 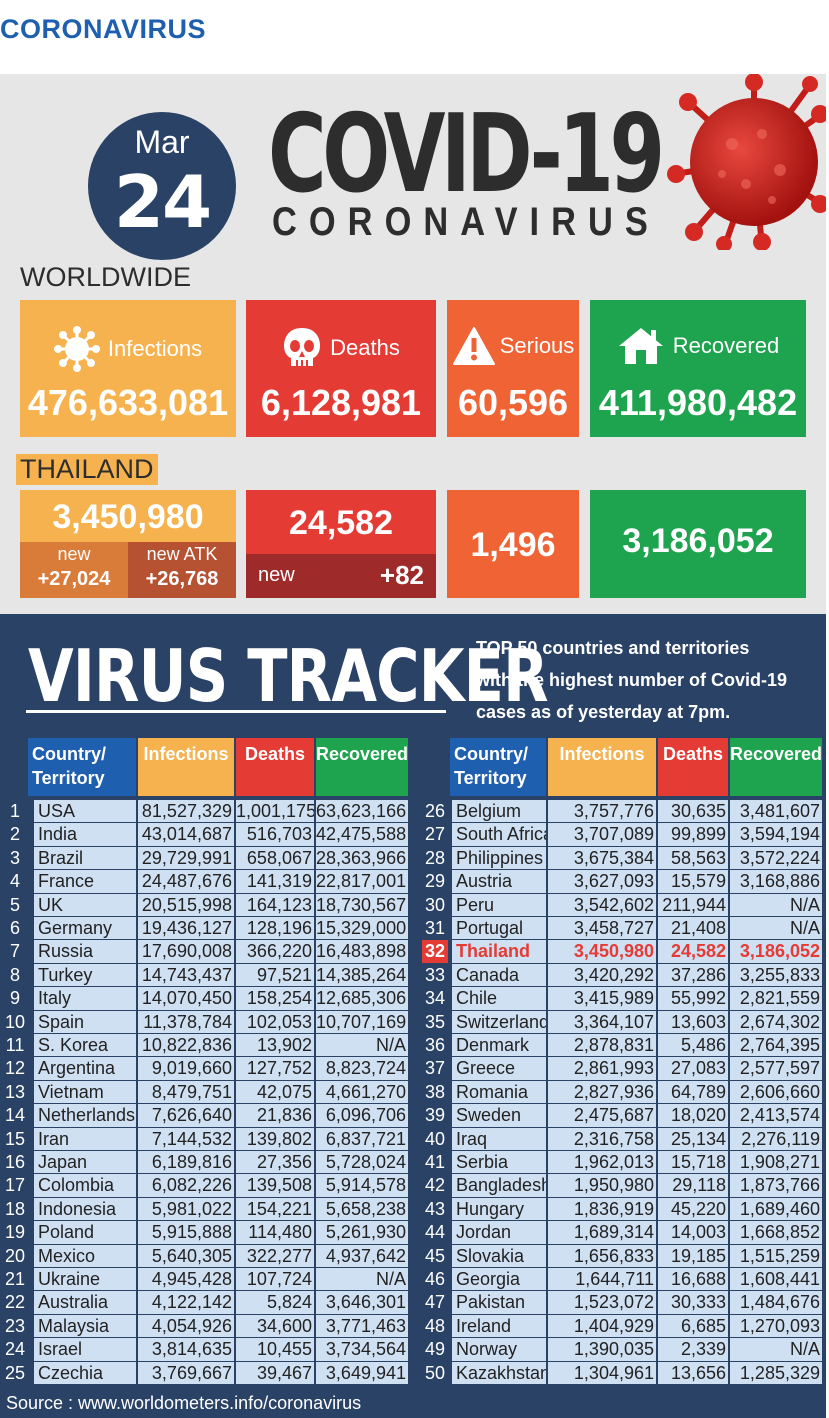 I want to click on row-country: Italy, so click(x=85, y=998).